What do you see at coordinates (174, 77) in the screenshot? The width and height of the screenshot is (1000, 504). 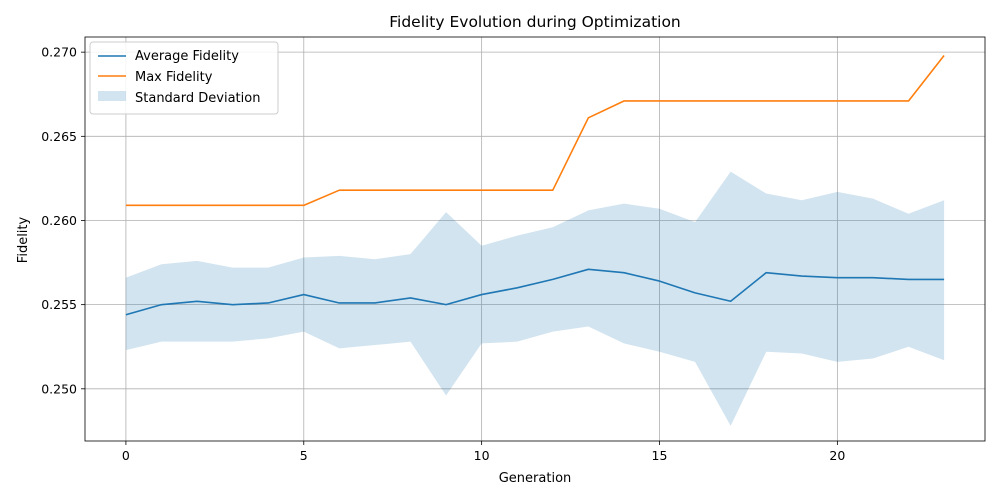 I see `legend-max-label: Max Fidelity` at bounding box center [174, 77].